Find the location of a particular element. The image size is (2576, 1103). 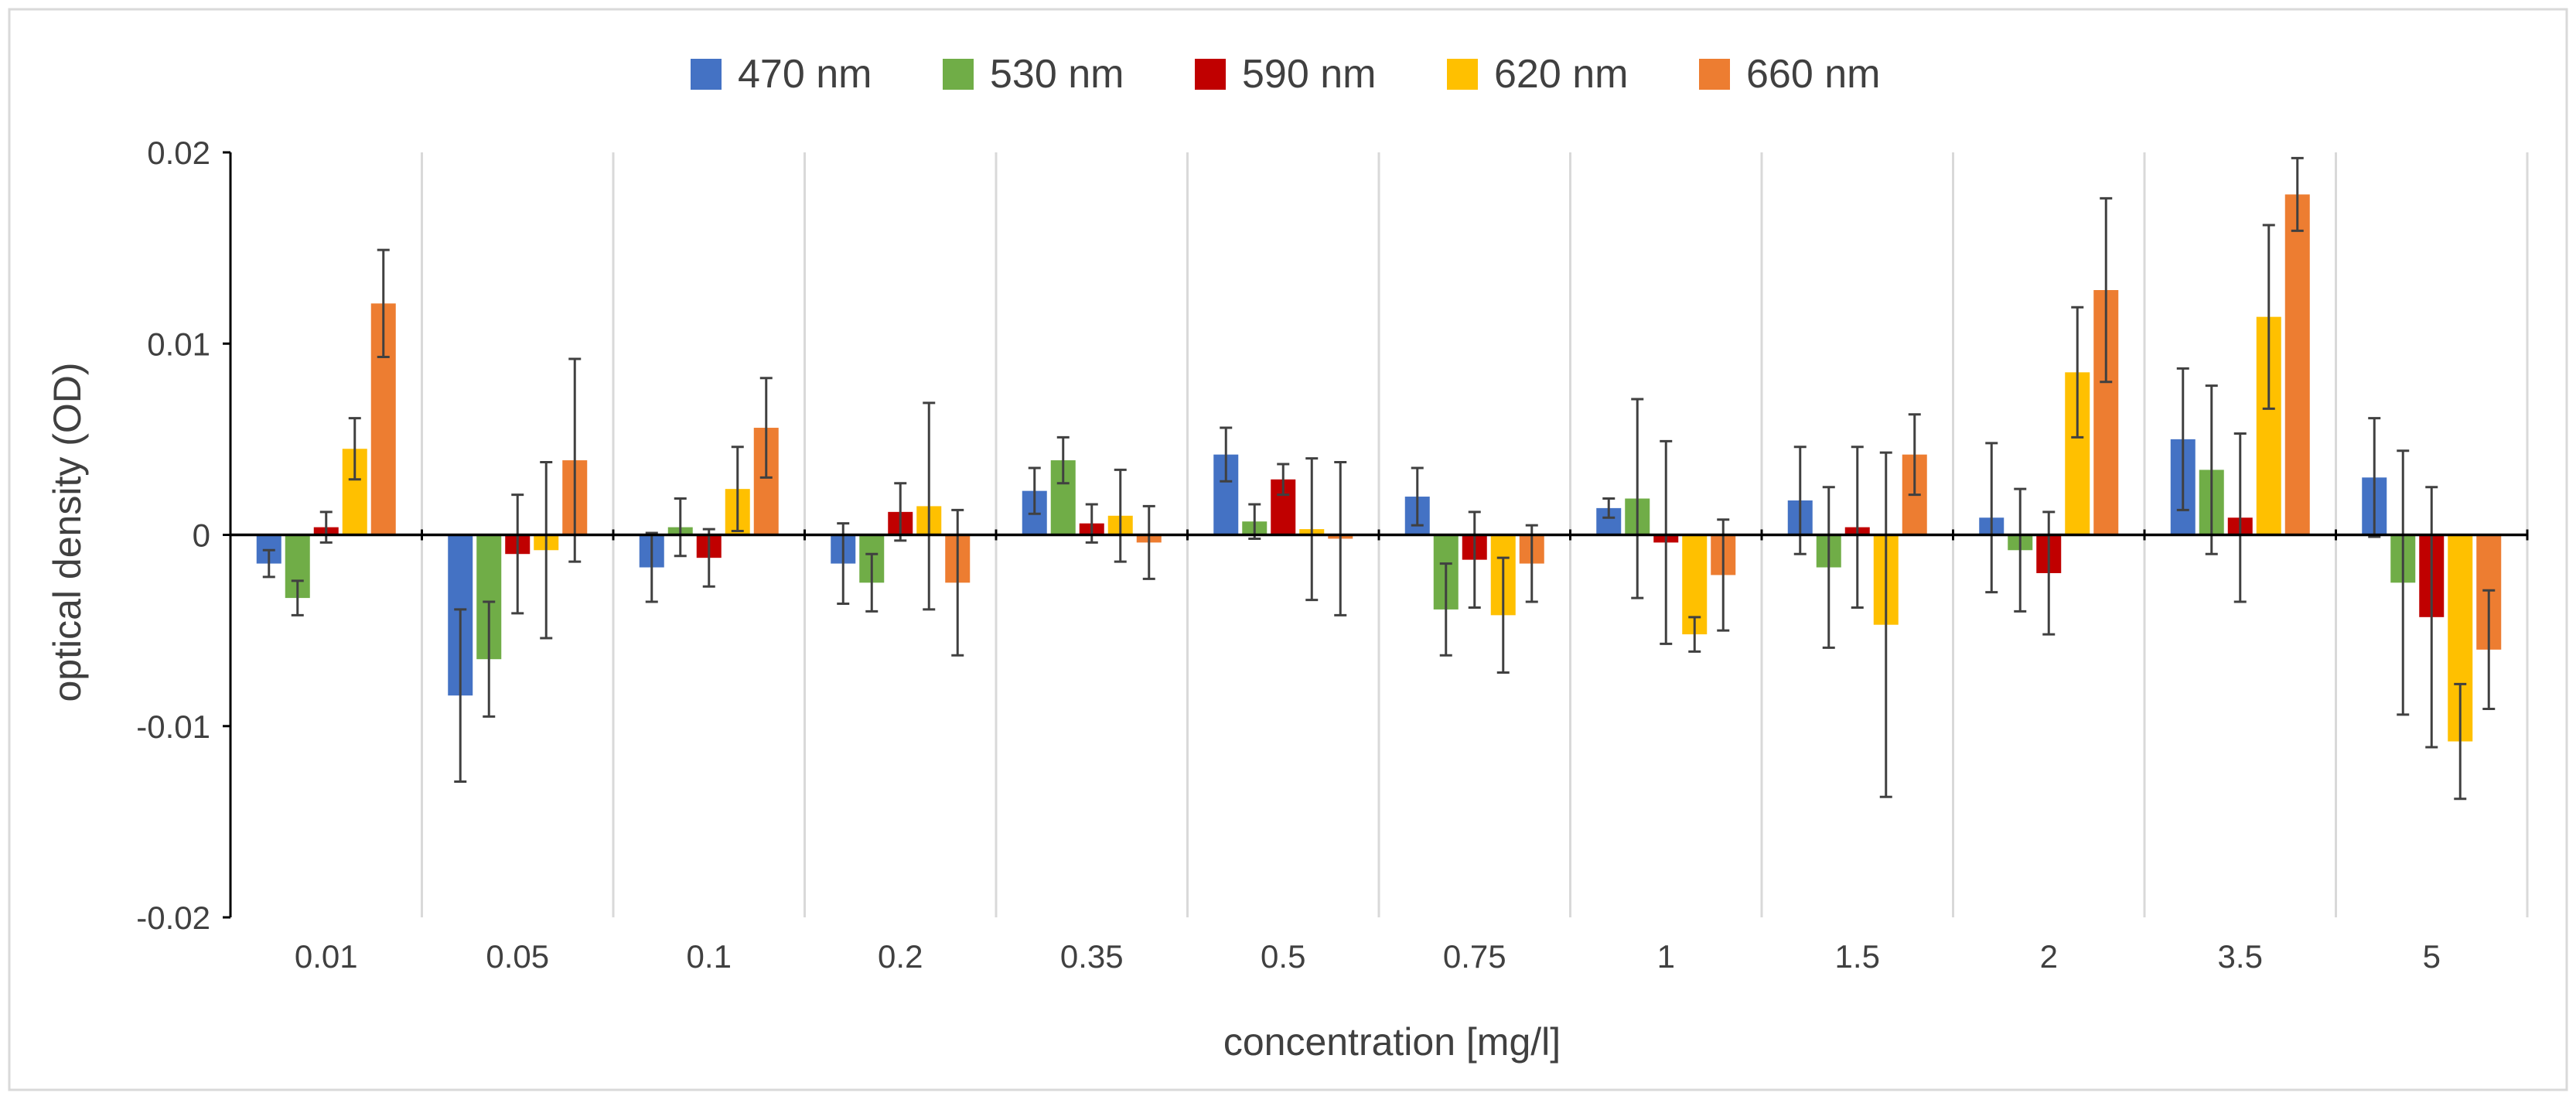

x-axis-title: concentration [mg/l] is located at coordinates (1392, 1042).